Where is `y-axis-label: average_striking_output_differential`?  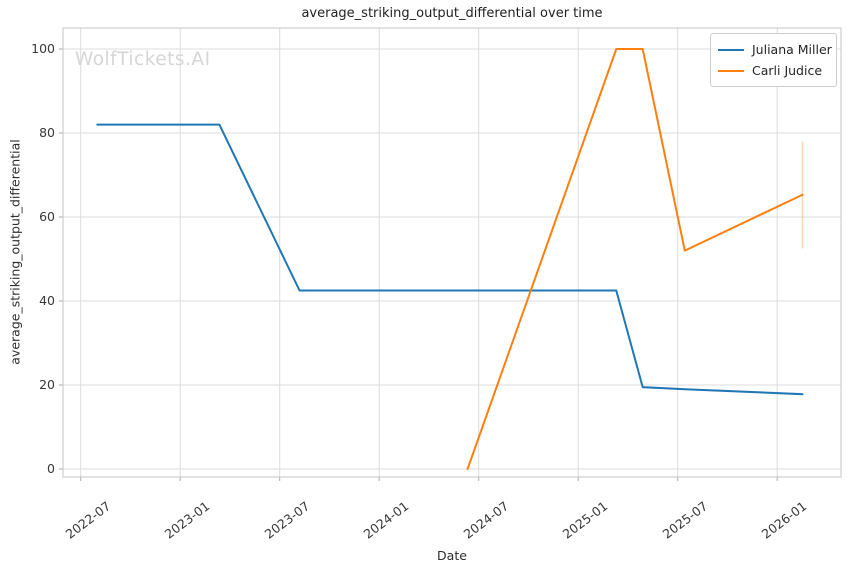
y-axis-label: average_striking_output_differential is located at coordinates (15, 252).